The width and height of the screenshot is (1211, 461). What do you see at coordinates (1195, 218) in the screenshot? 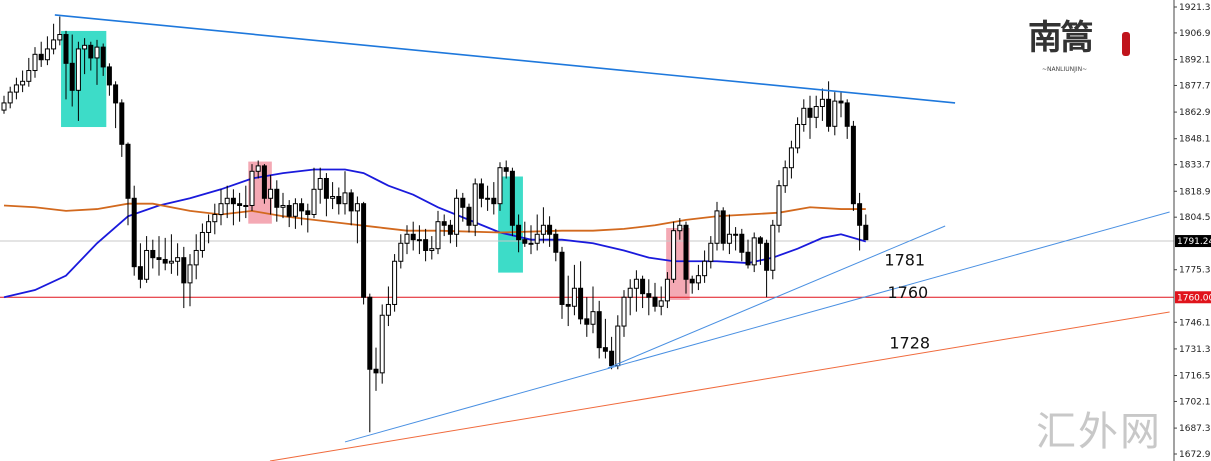
I see `axis-tick-label: 1804.50` at bounding box center [1195, 218].